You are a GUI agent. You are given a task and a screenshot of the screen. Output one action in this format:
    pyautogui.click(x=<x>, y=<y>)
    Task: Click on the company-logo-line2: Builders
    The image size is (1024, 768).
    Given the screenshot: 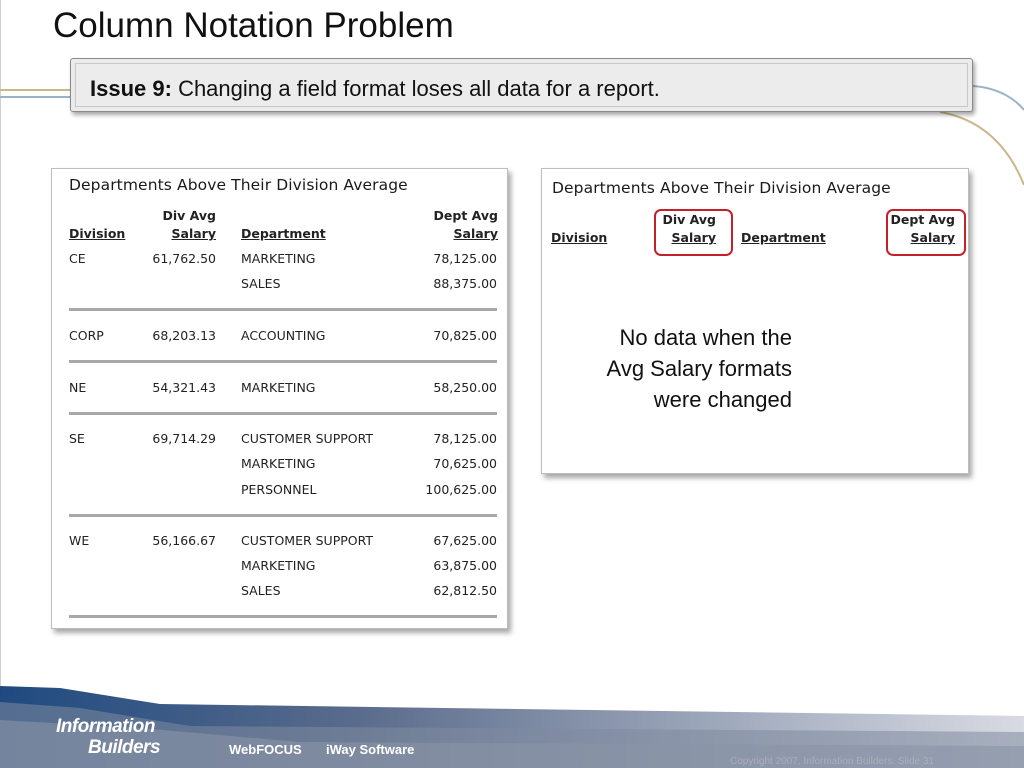 What is the action you would take?
    pyautogui.click(x=124, y=747)
    